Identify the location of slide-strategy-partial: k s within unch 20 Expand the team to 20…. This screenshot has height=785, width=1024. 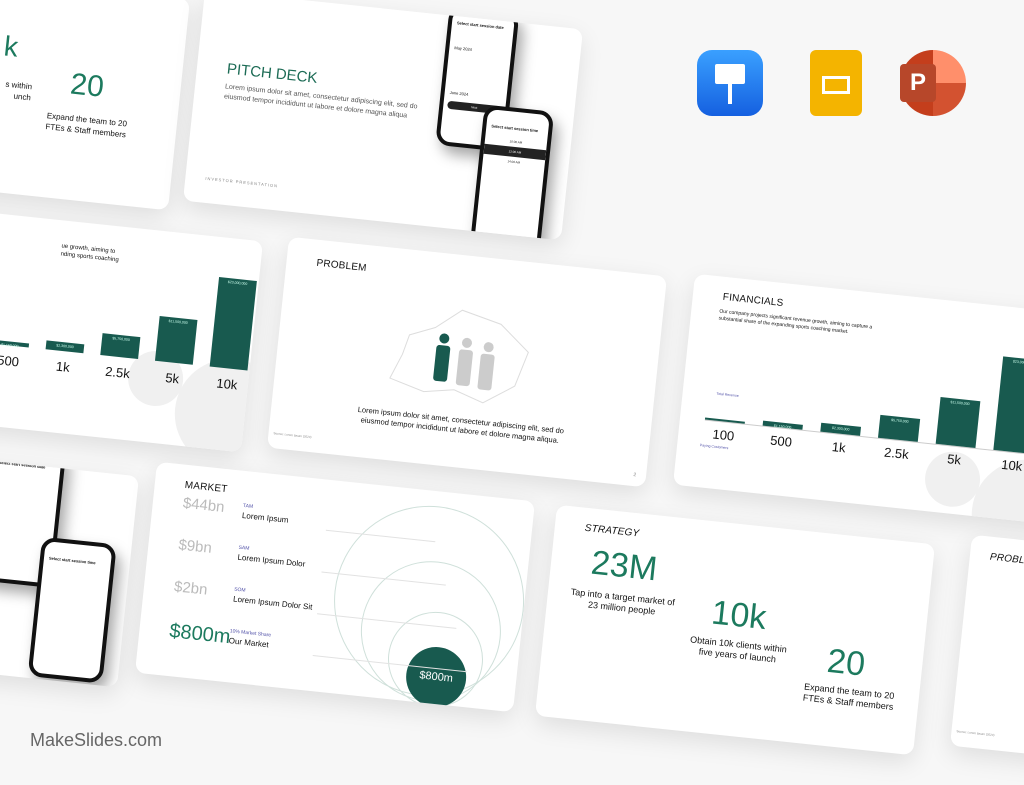
(95, 105).